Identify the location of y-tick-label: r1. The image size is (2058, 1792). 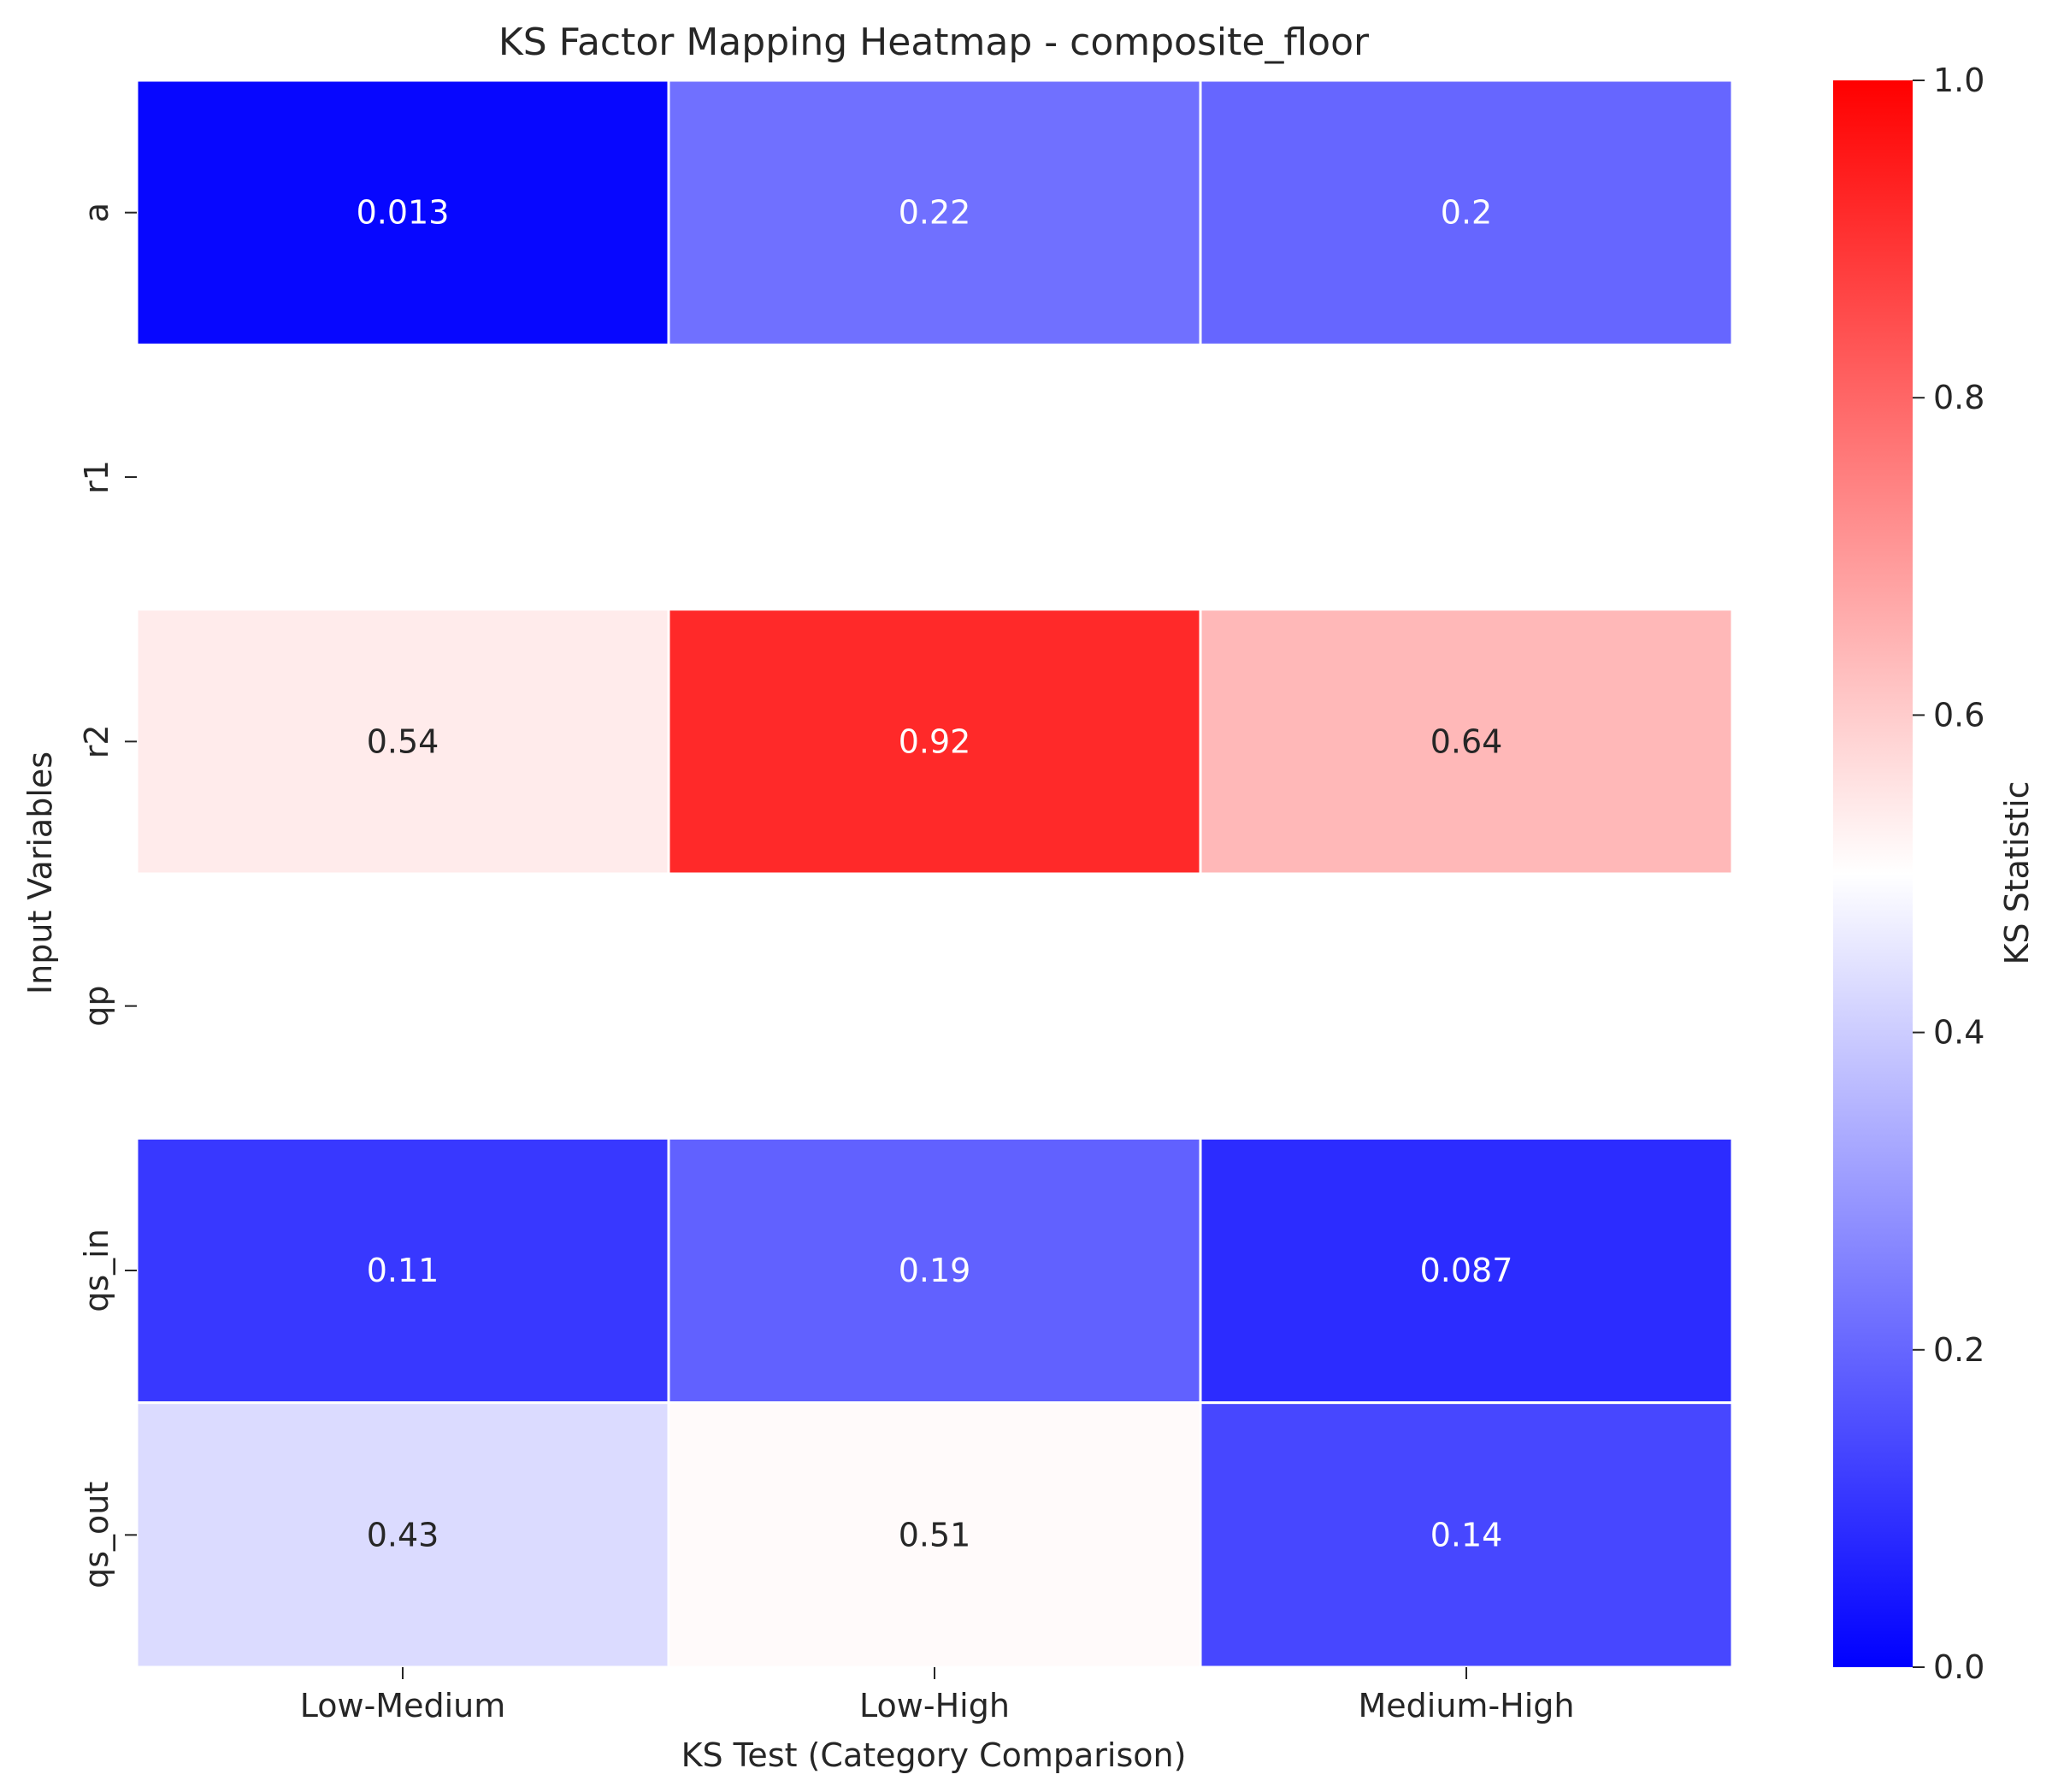
(96, 477).